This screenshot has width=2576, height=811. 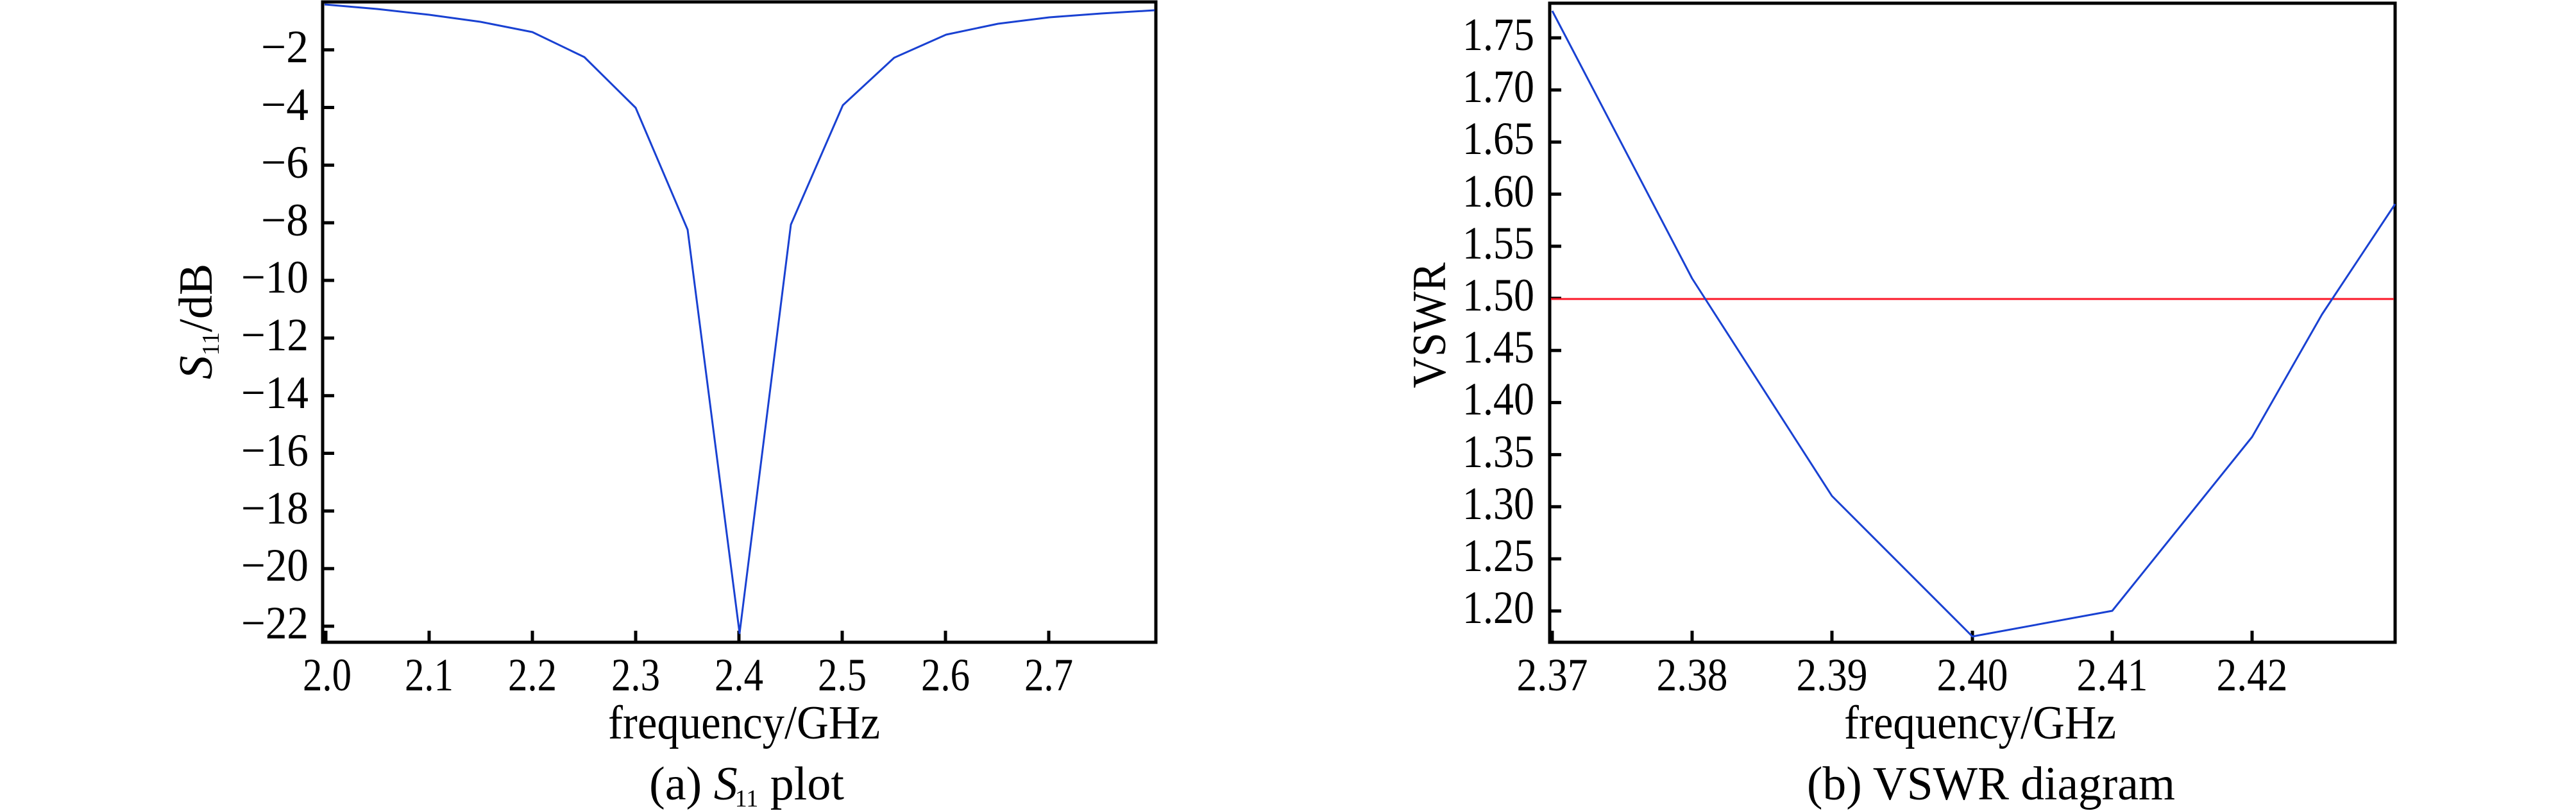 I want to click on svg-text: −6, so click(x=285, y=162).